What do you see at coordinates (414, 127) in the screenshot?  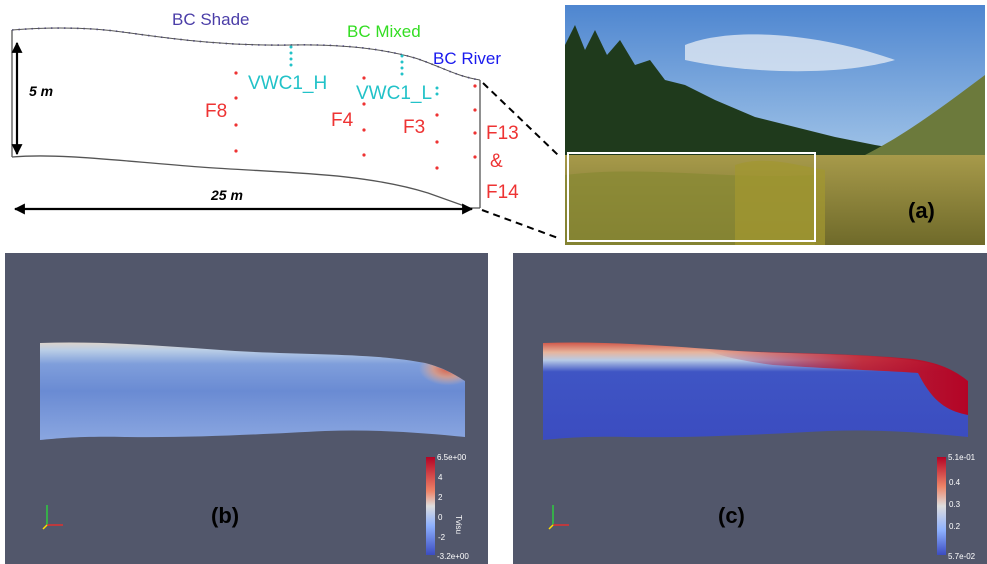 I see `f3-label: F3` at bounding box center [414, 127].